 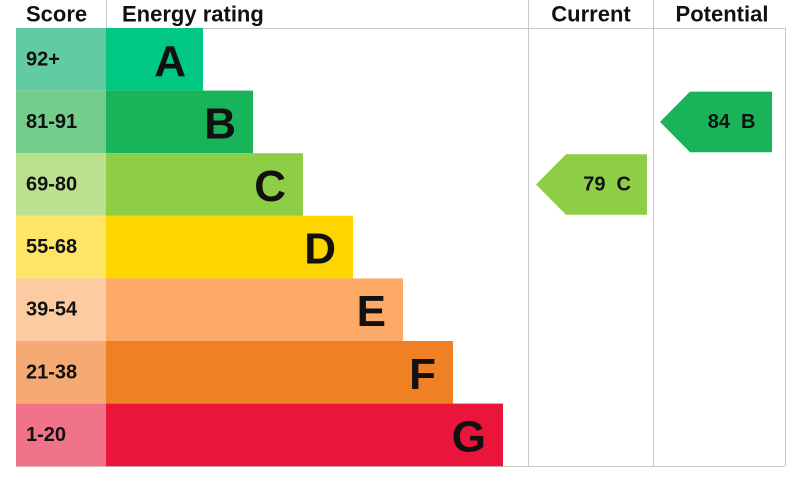 I want to click on header-score: Score, so click(x=56, y=14).